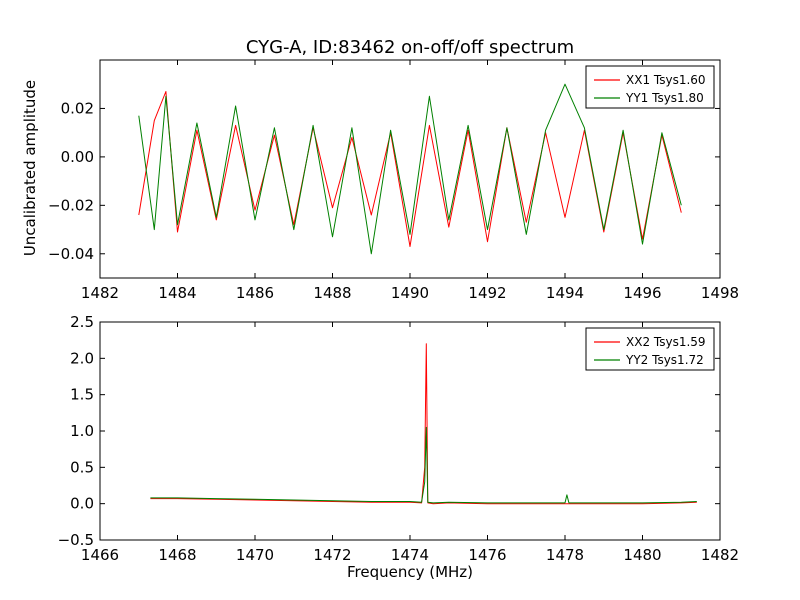 The height and width of the screenshot is (600, 800). What do you see at coordinates (487, 293) in the screenshot?
I see `x-tick-label: 1492` at bounding box center [487, 293].